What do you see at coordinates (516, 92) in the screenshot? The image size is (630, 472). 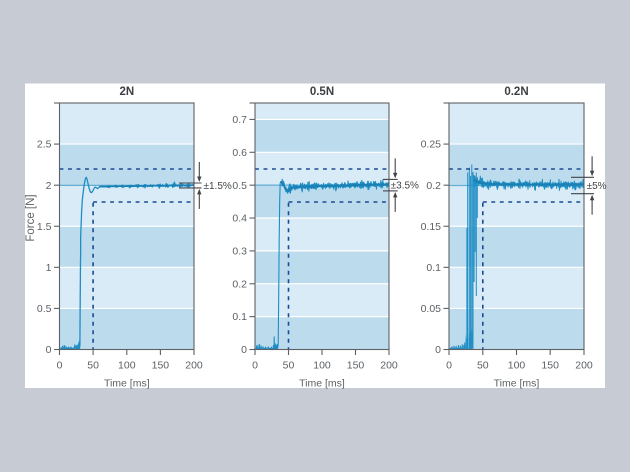 I see `svg-text: 0.2N` at bounding box center [516, 92].